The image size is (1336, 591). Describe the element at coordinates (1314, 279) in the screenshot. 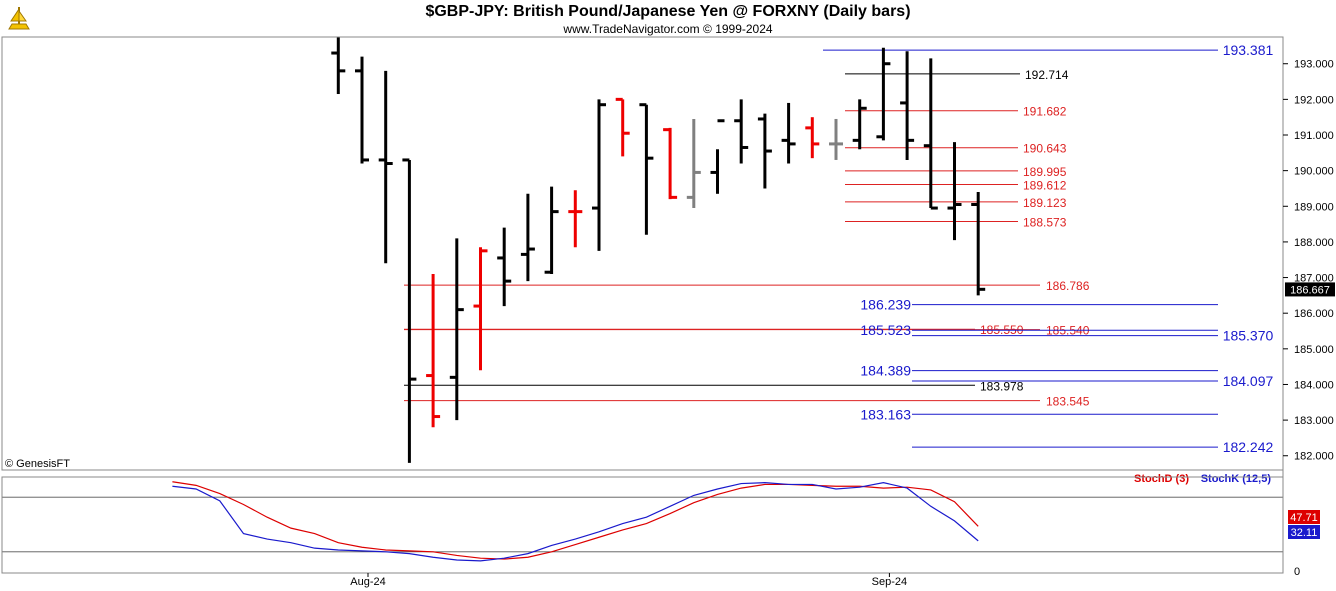

I see `price-tick-label: 187.000` at that location.